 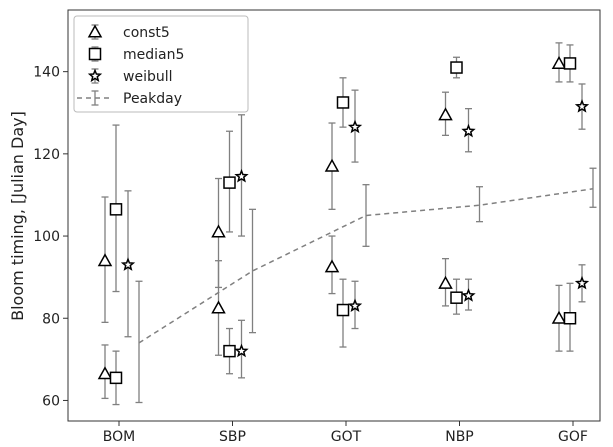 I want to click on legend-item-median5: median5, so click(x=136, y=54).